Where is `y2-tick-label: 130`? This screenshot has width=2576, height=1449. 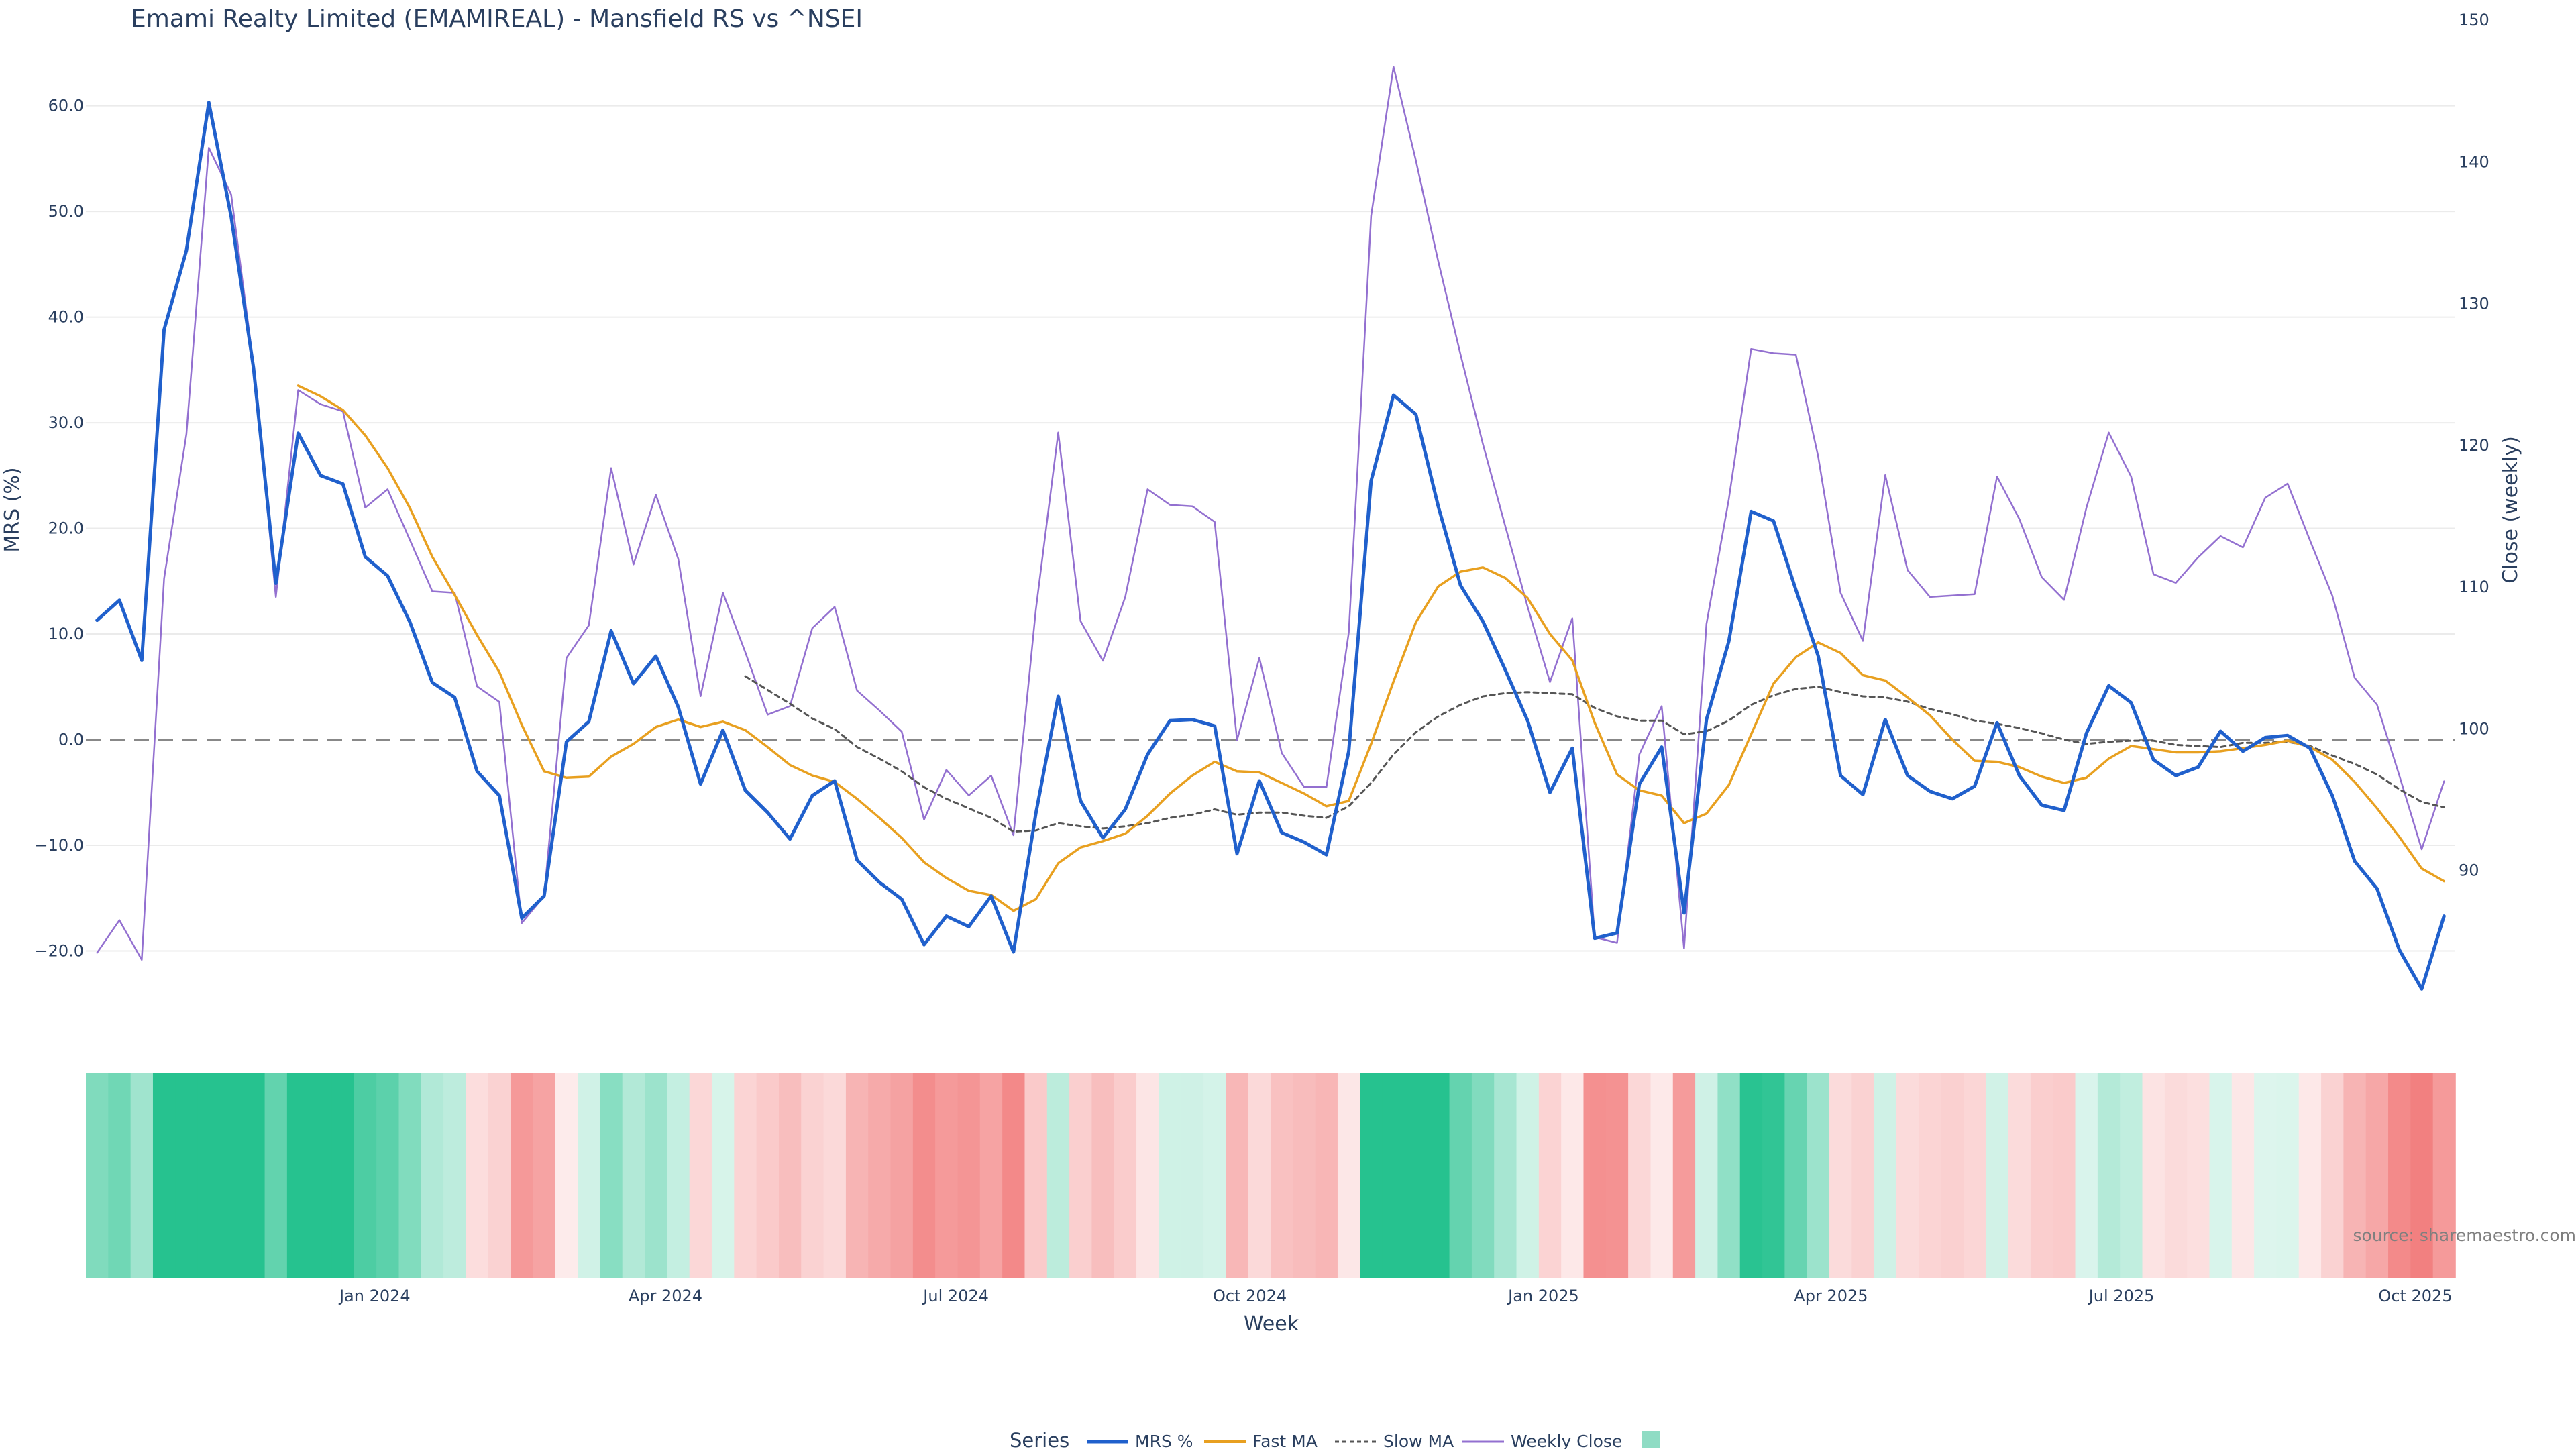
y2-tick-label: 130 is located at coordinates (2474, 303).